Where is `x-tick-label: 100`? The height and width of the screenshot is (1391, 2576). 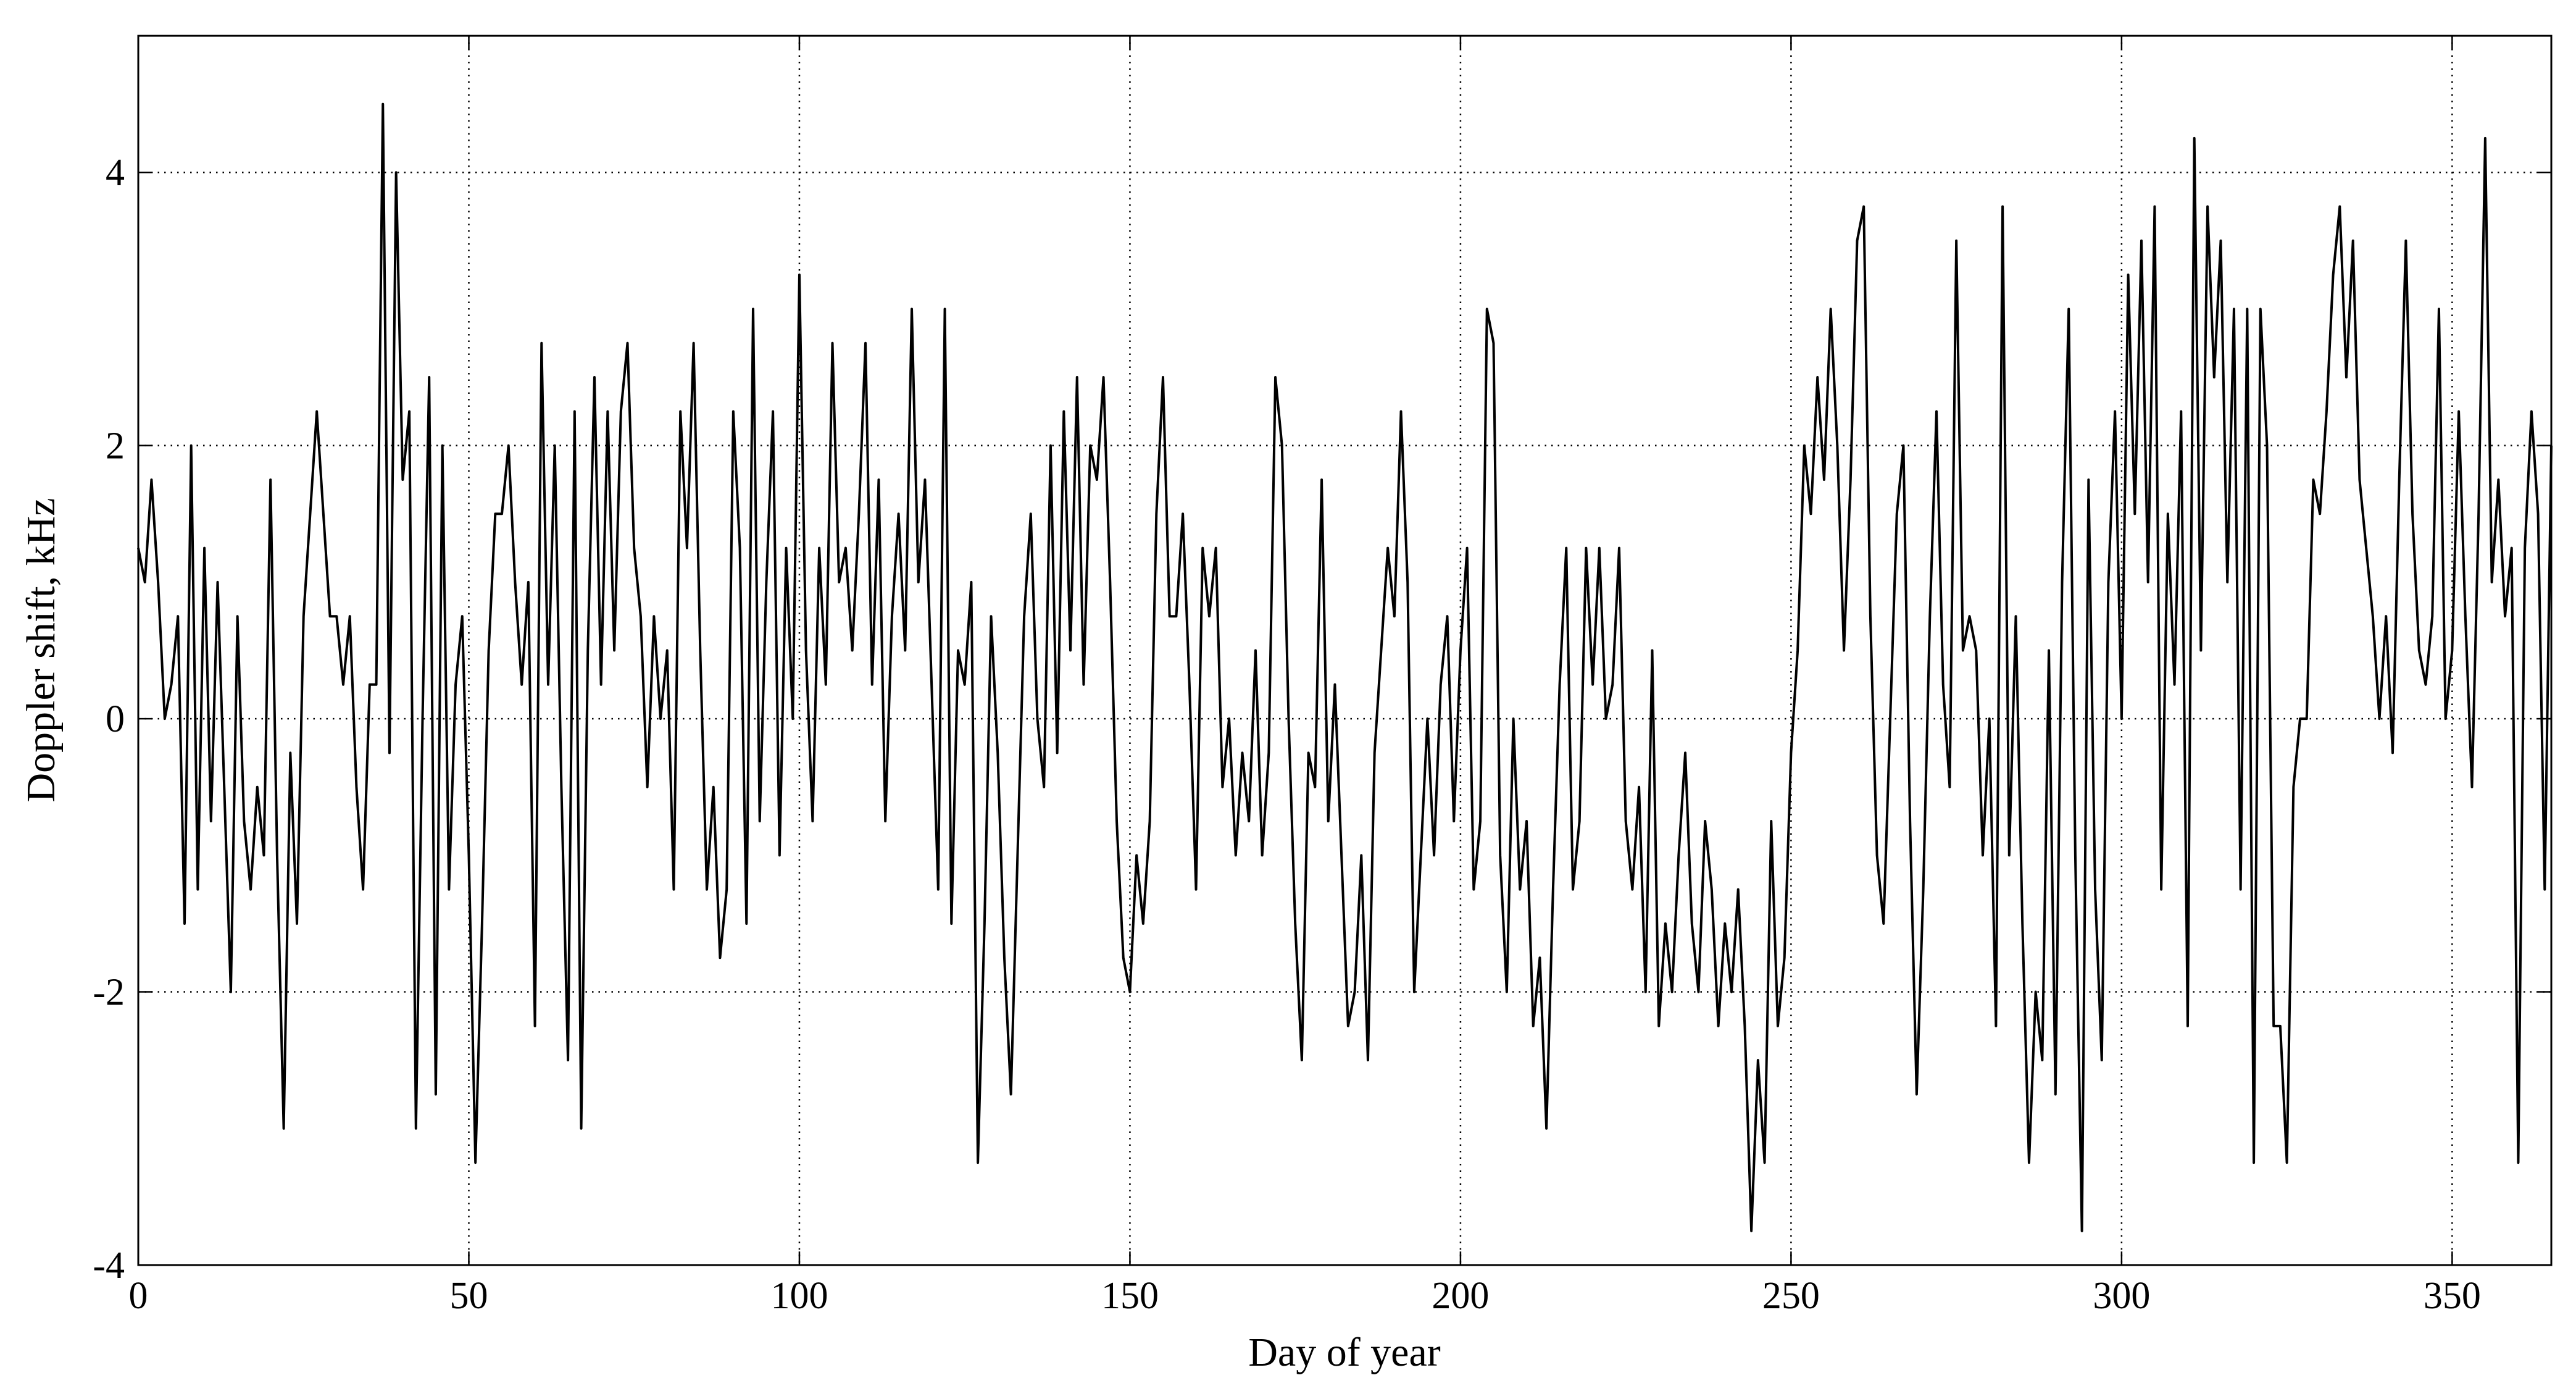
x-tick-label: 100 is located at coordinates (799, 1296).